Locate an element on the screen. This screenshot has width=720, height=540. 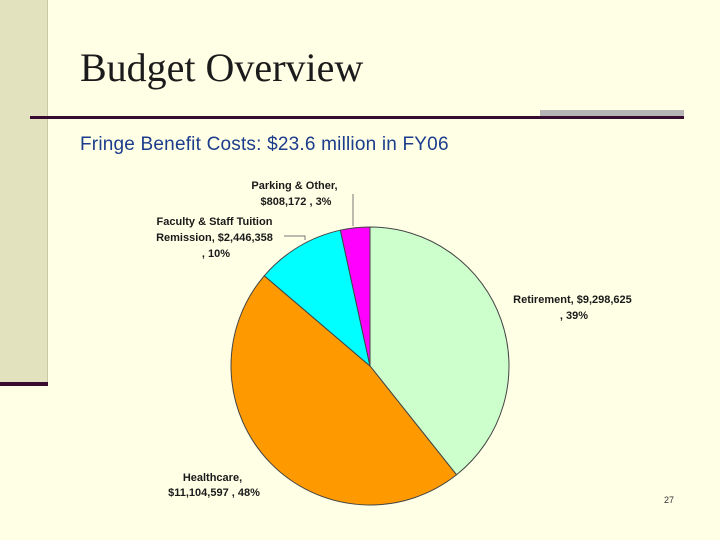
slice-label-line: Parking & Other, is located at coordinates (294, 186).